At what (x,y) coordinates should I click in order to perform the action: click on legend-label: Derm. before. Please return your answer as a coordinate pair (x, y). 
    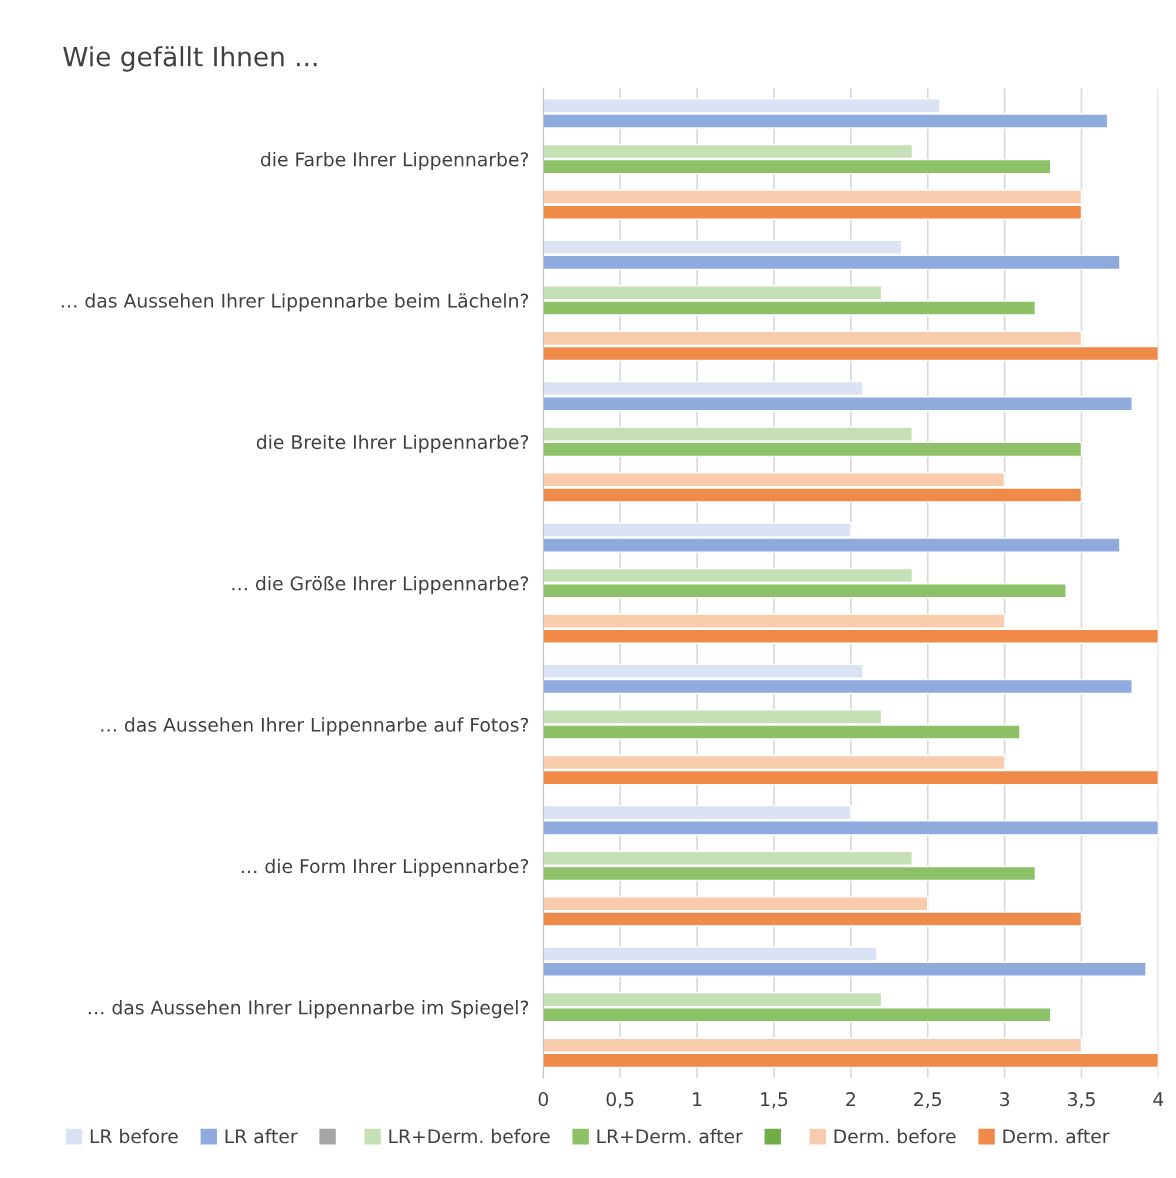
    Looking at the image, I should click on (895, 1136).